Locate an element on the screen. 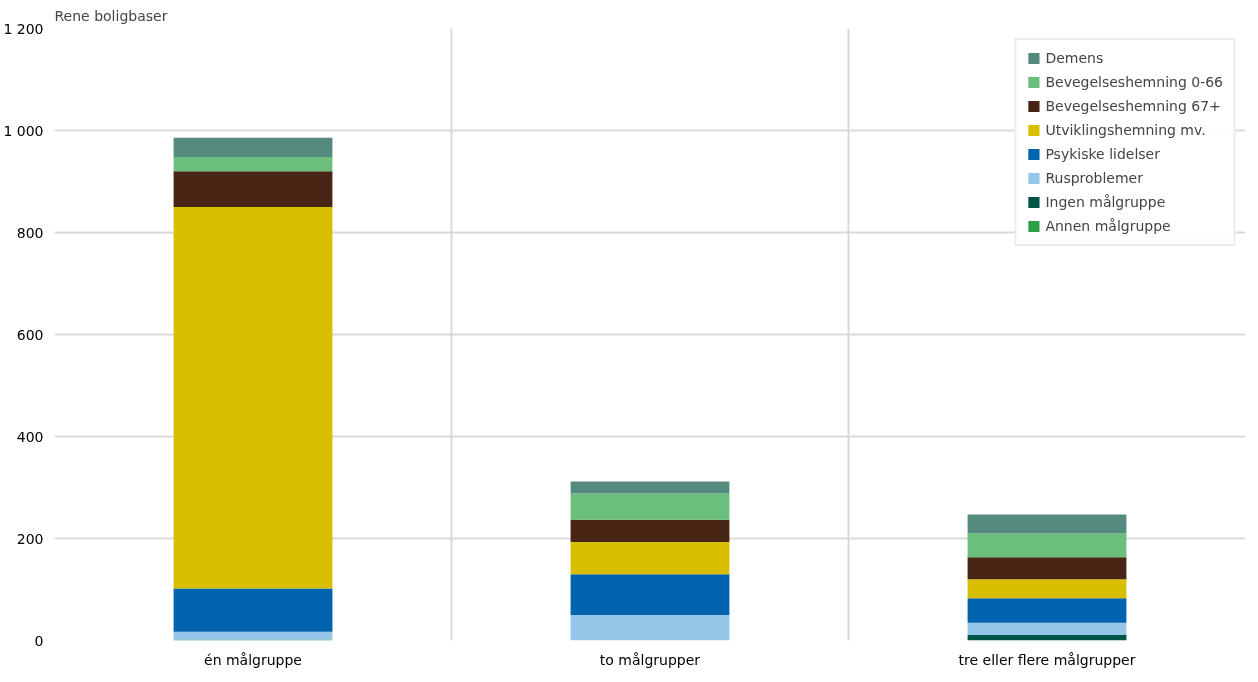  legend-label: Demens is located at coordinates (1074, 58).